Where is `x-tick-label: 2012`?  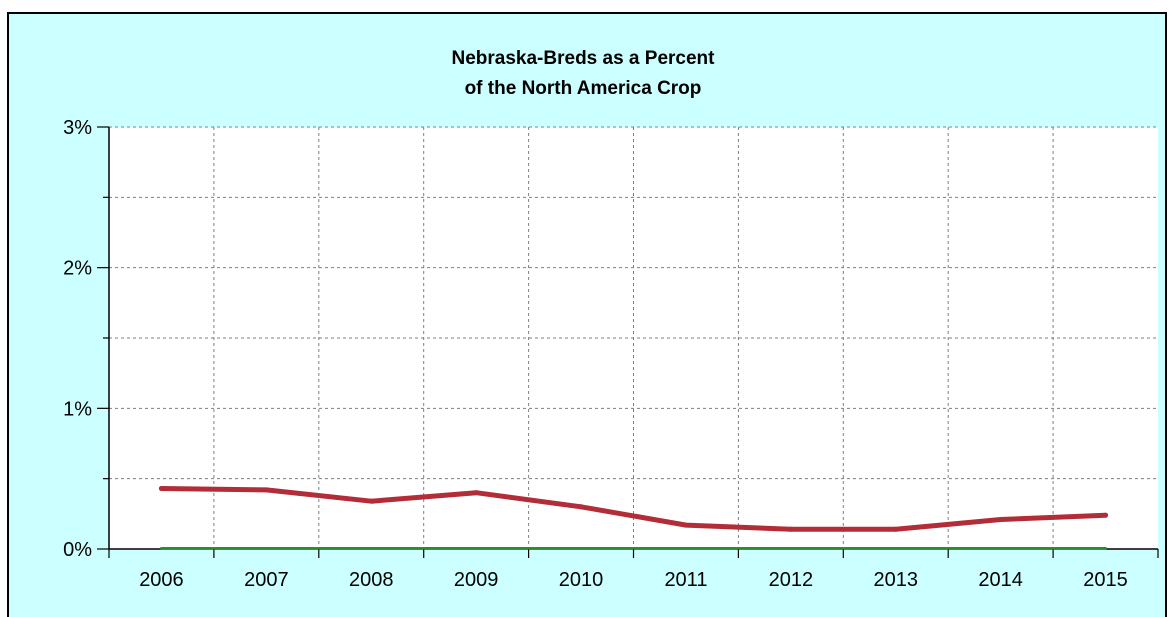
x-tick-label: 2012 is located at coordinates (791, 580).